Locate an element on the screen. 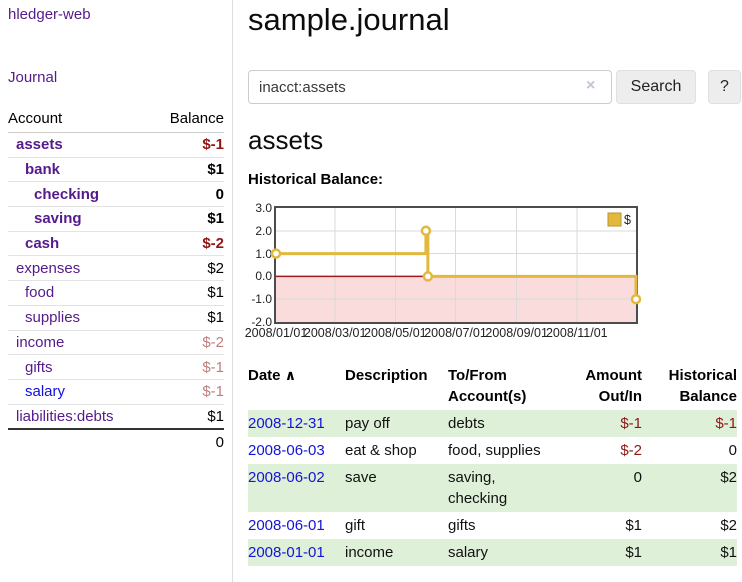 Image resolution: width=742 pixels, height=582 pixels. clear-search-icon: × is located at coordinates (591, 85).